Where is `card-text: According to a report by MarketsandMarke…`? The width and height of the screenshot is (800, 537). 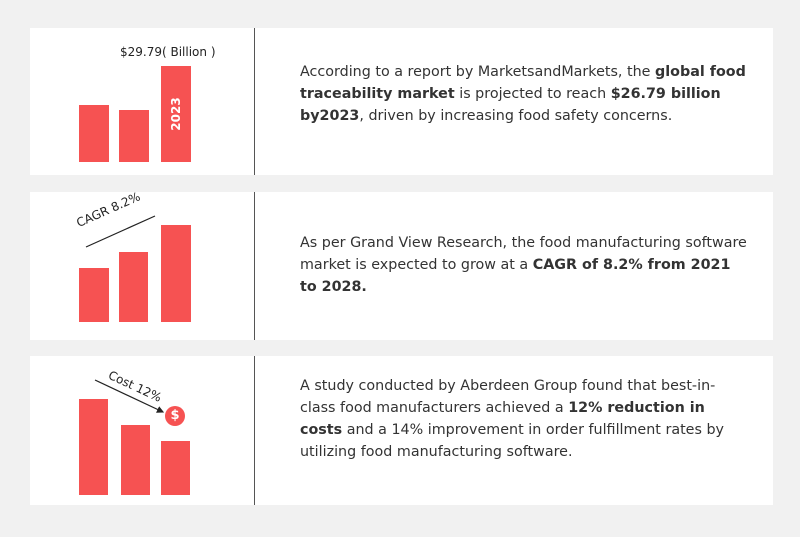
card-text: According to a report by MarketsandMarke… is located at coordinates (525, 94).